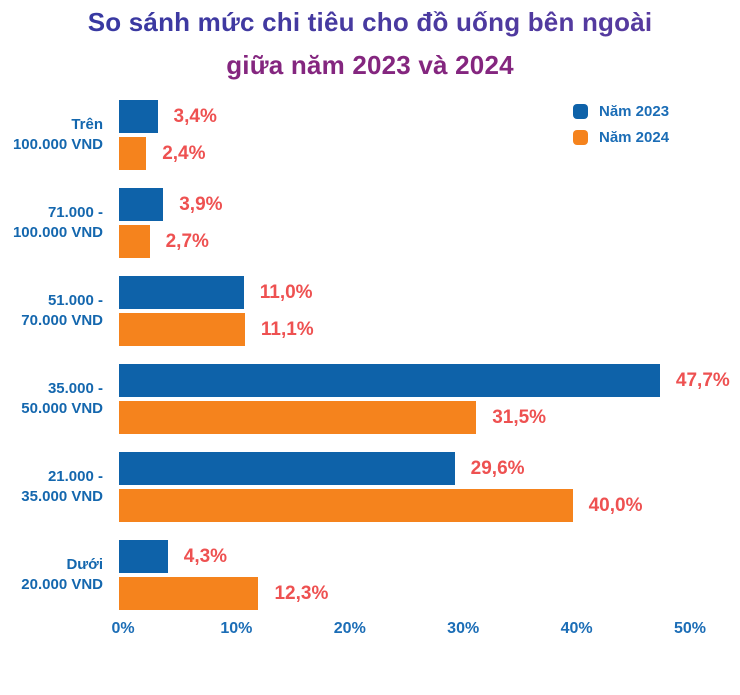 This screenshot has width=740, height=695. I want to click on bar-row: 31,5%, so click(429, 417).